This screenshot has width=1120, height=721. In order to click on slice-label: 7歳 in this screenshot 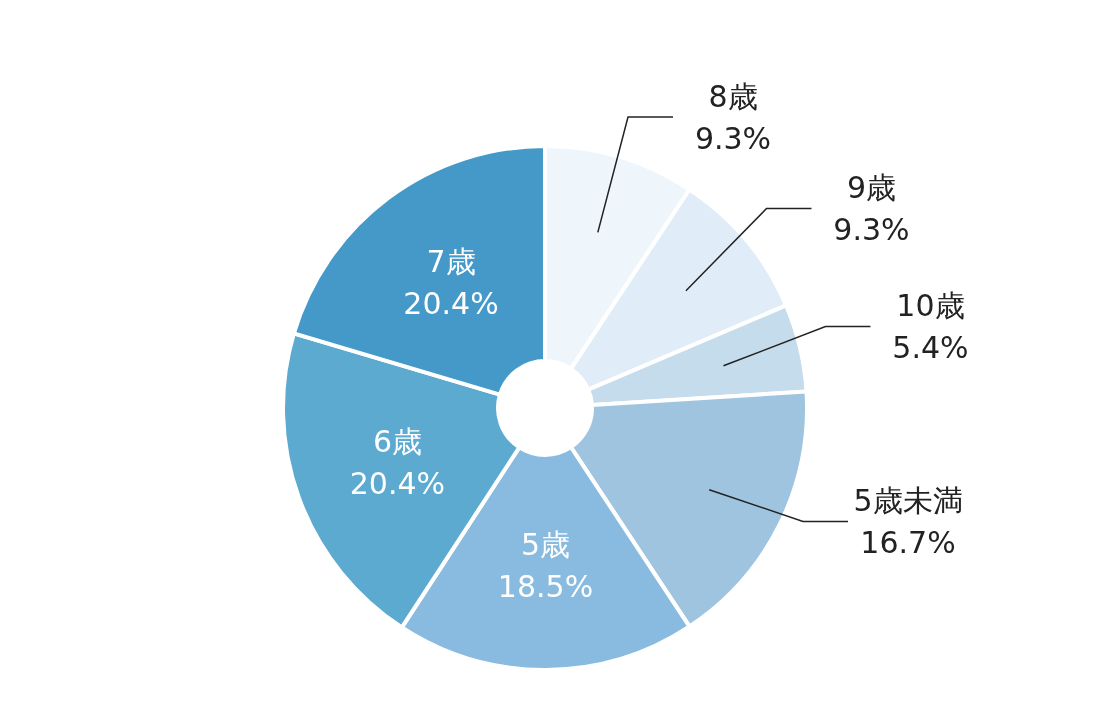, I will do `click(451, 261)`.